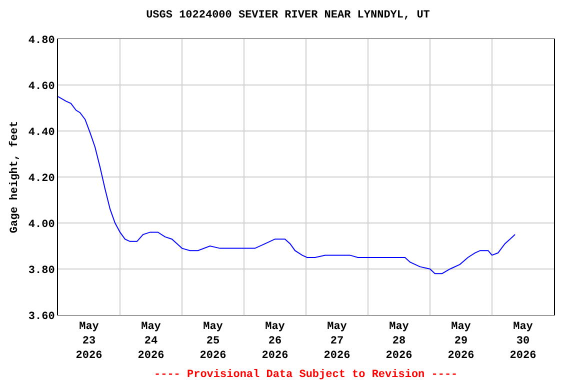 Image resolution: width=576 pixels, height=384 pixels. I want to click on text: ---- Provisional Data Subject to Revision ----, so click(306, 375).